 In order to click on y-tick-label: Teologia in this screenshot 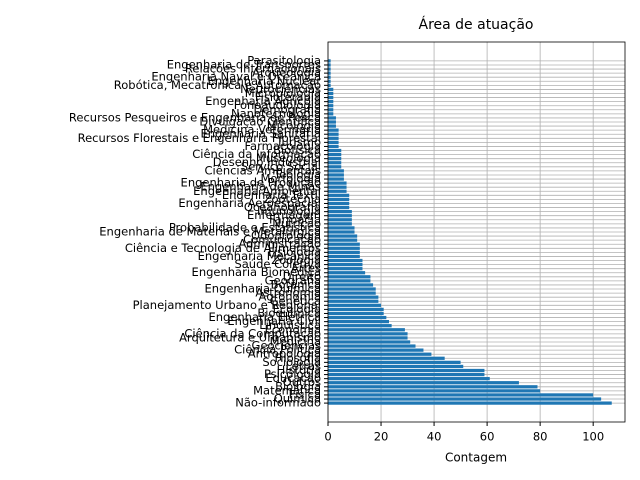, I will do `click(297, 174)`.